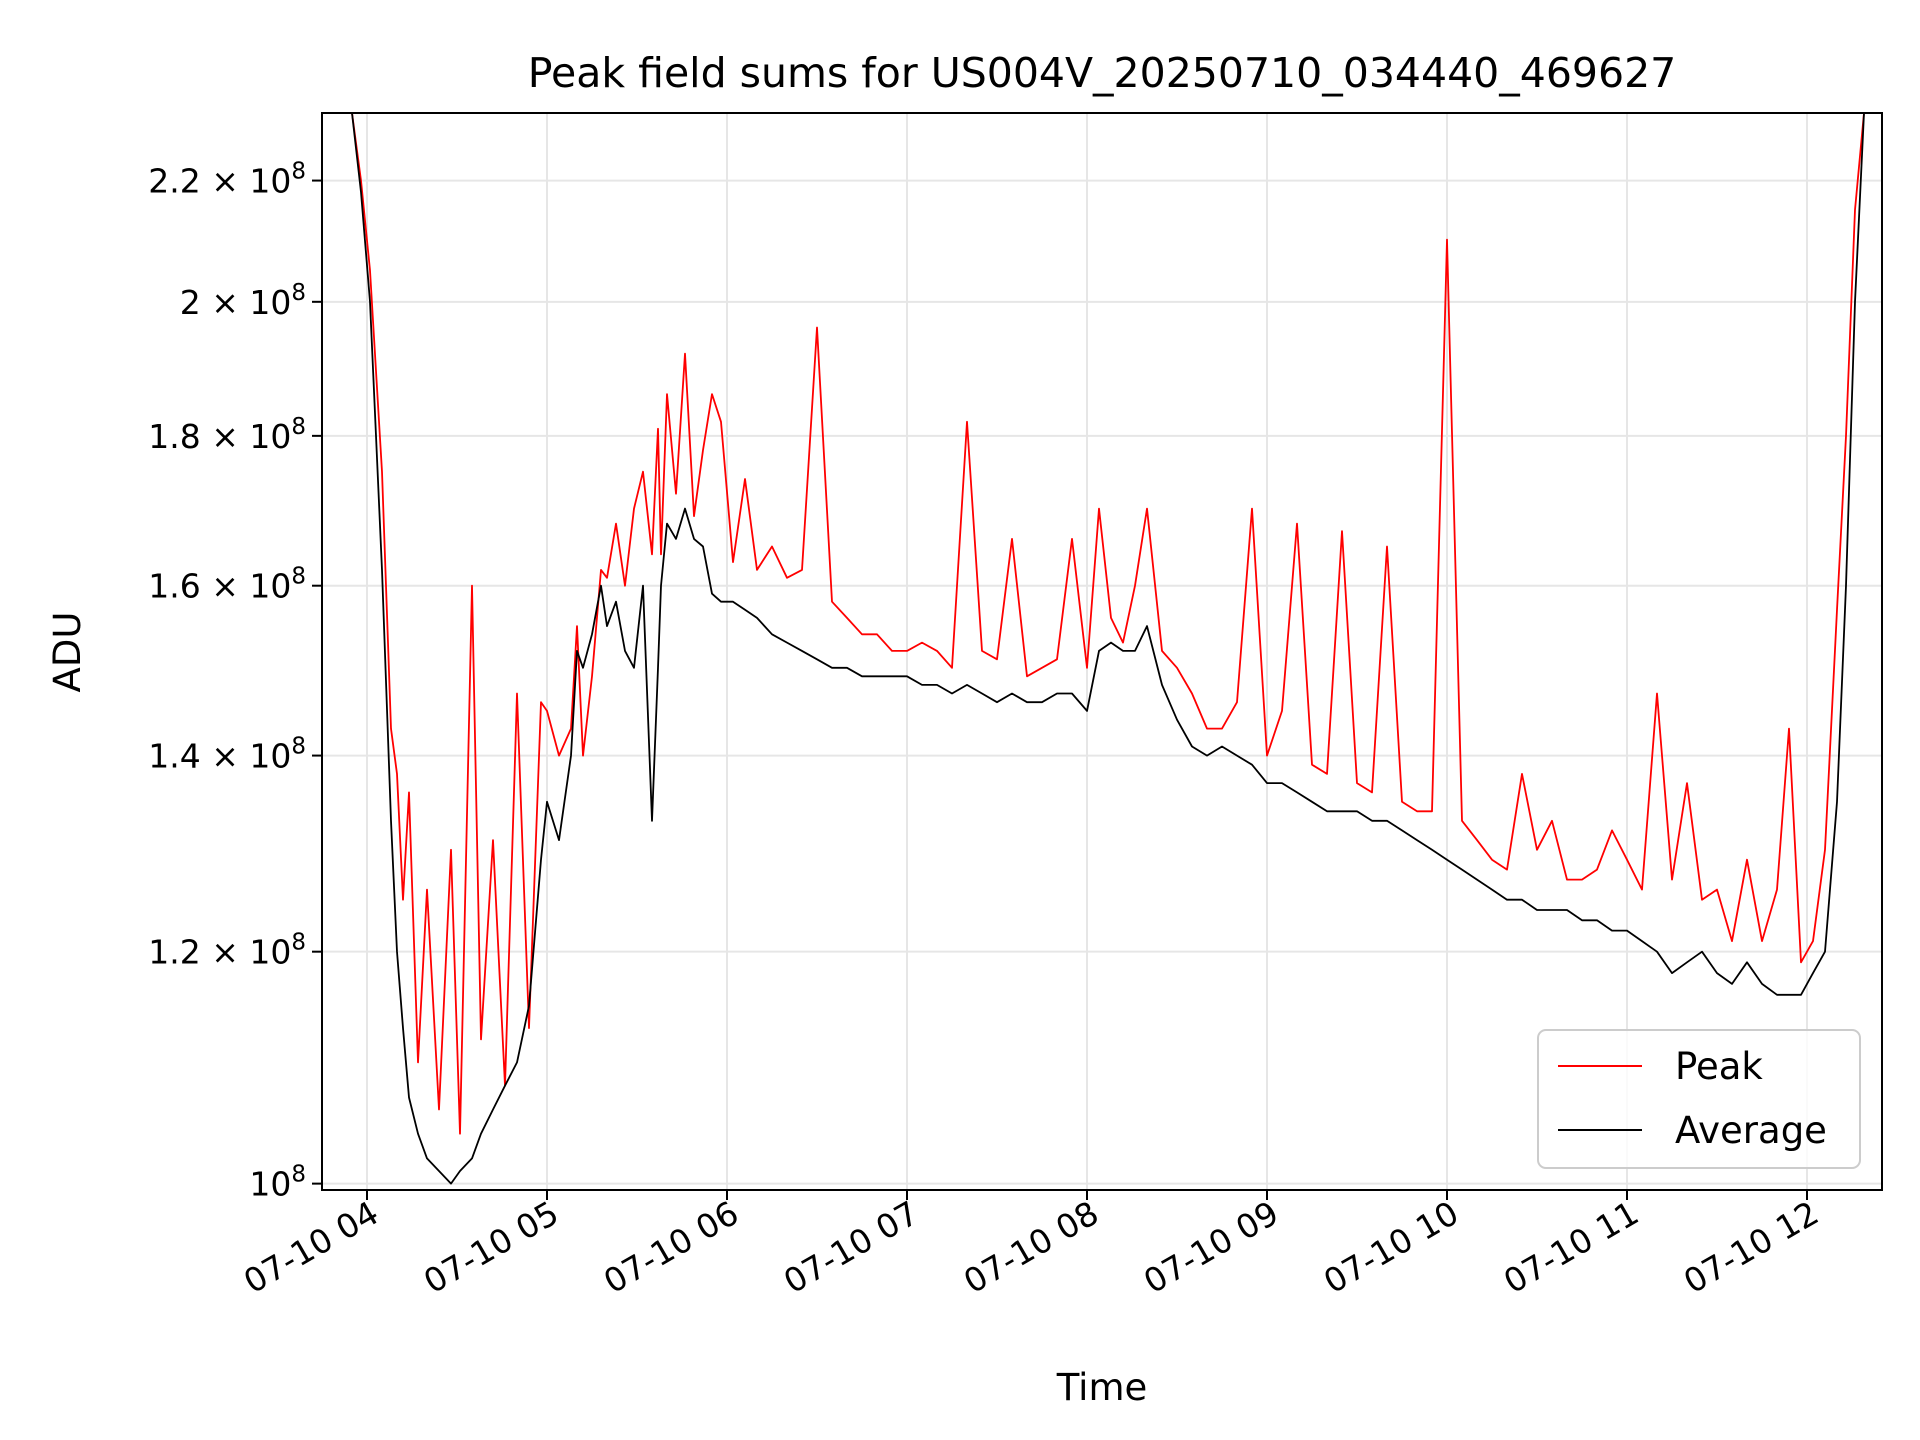 Image resolution: width=1920 pixels, height=1440 pixels. I want to click on y-tick-label: 1.6 × 108, so click(227, 585).